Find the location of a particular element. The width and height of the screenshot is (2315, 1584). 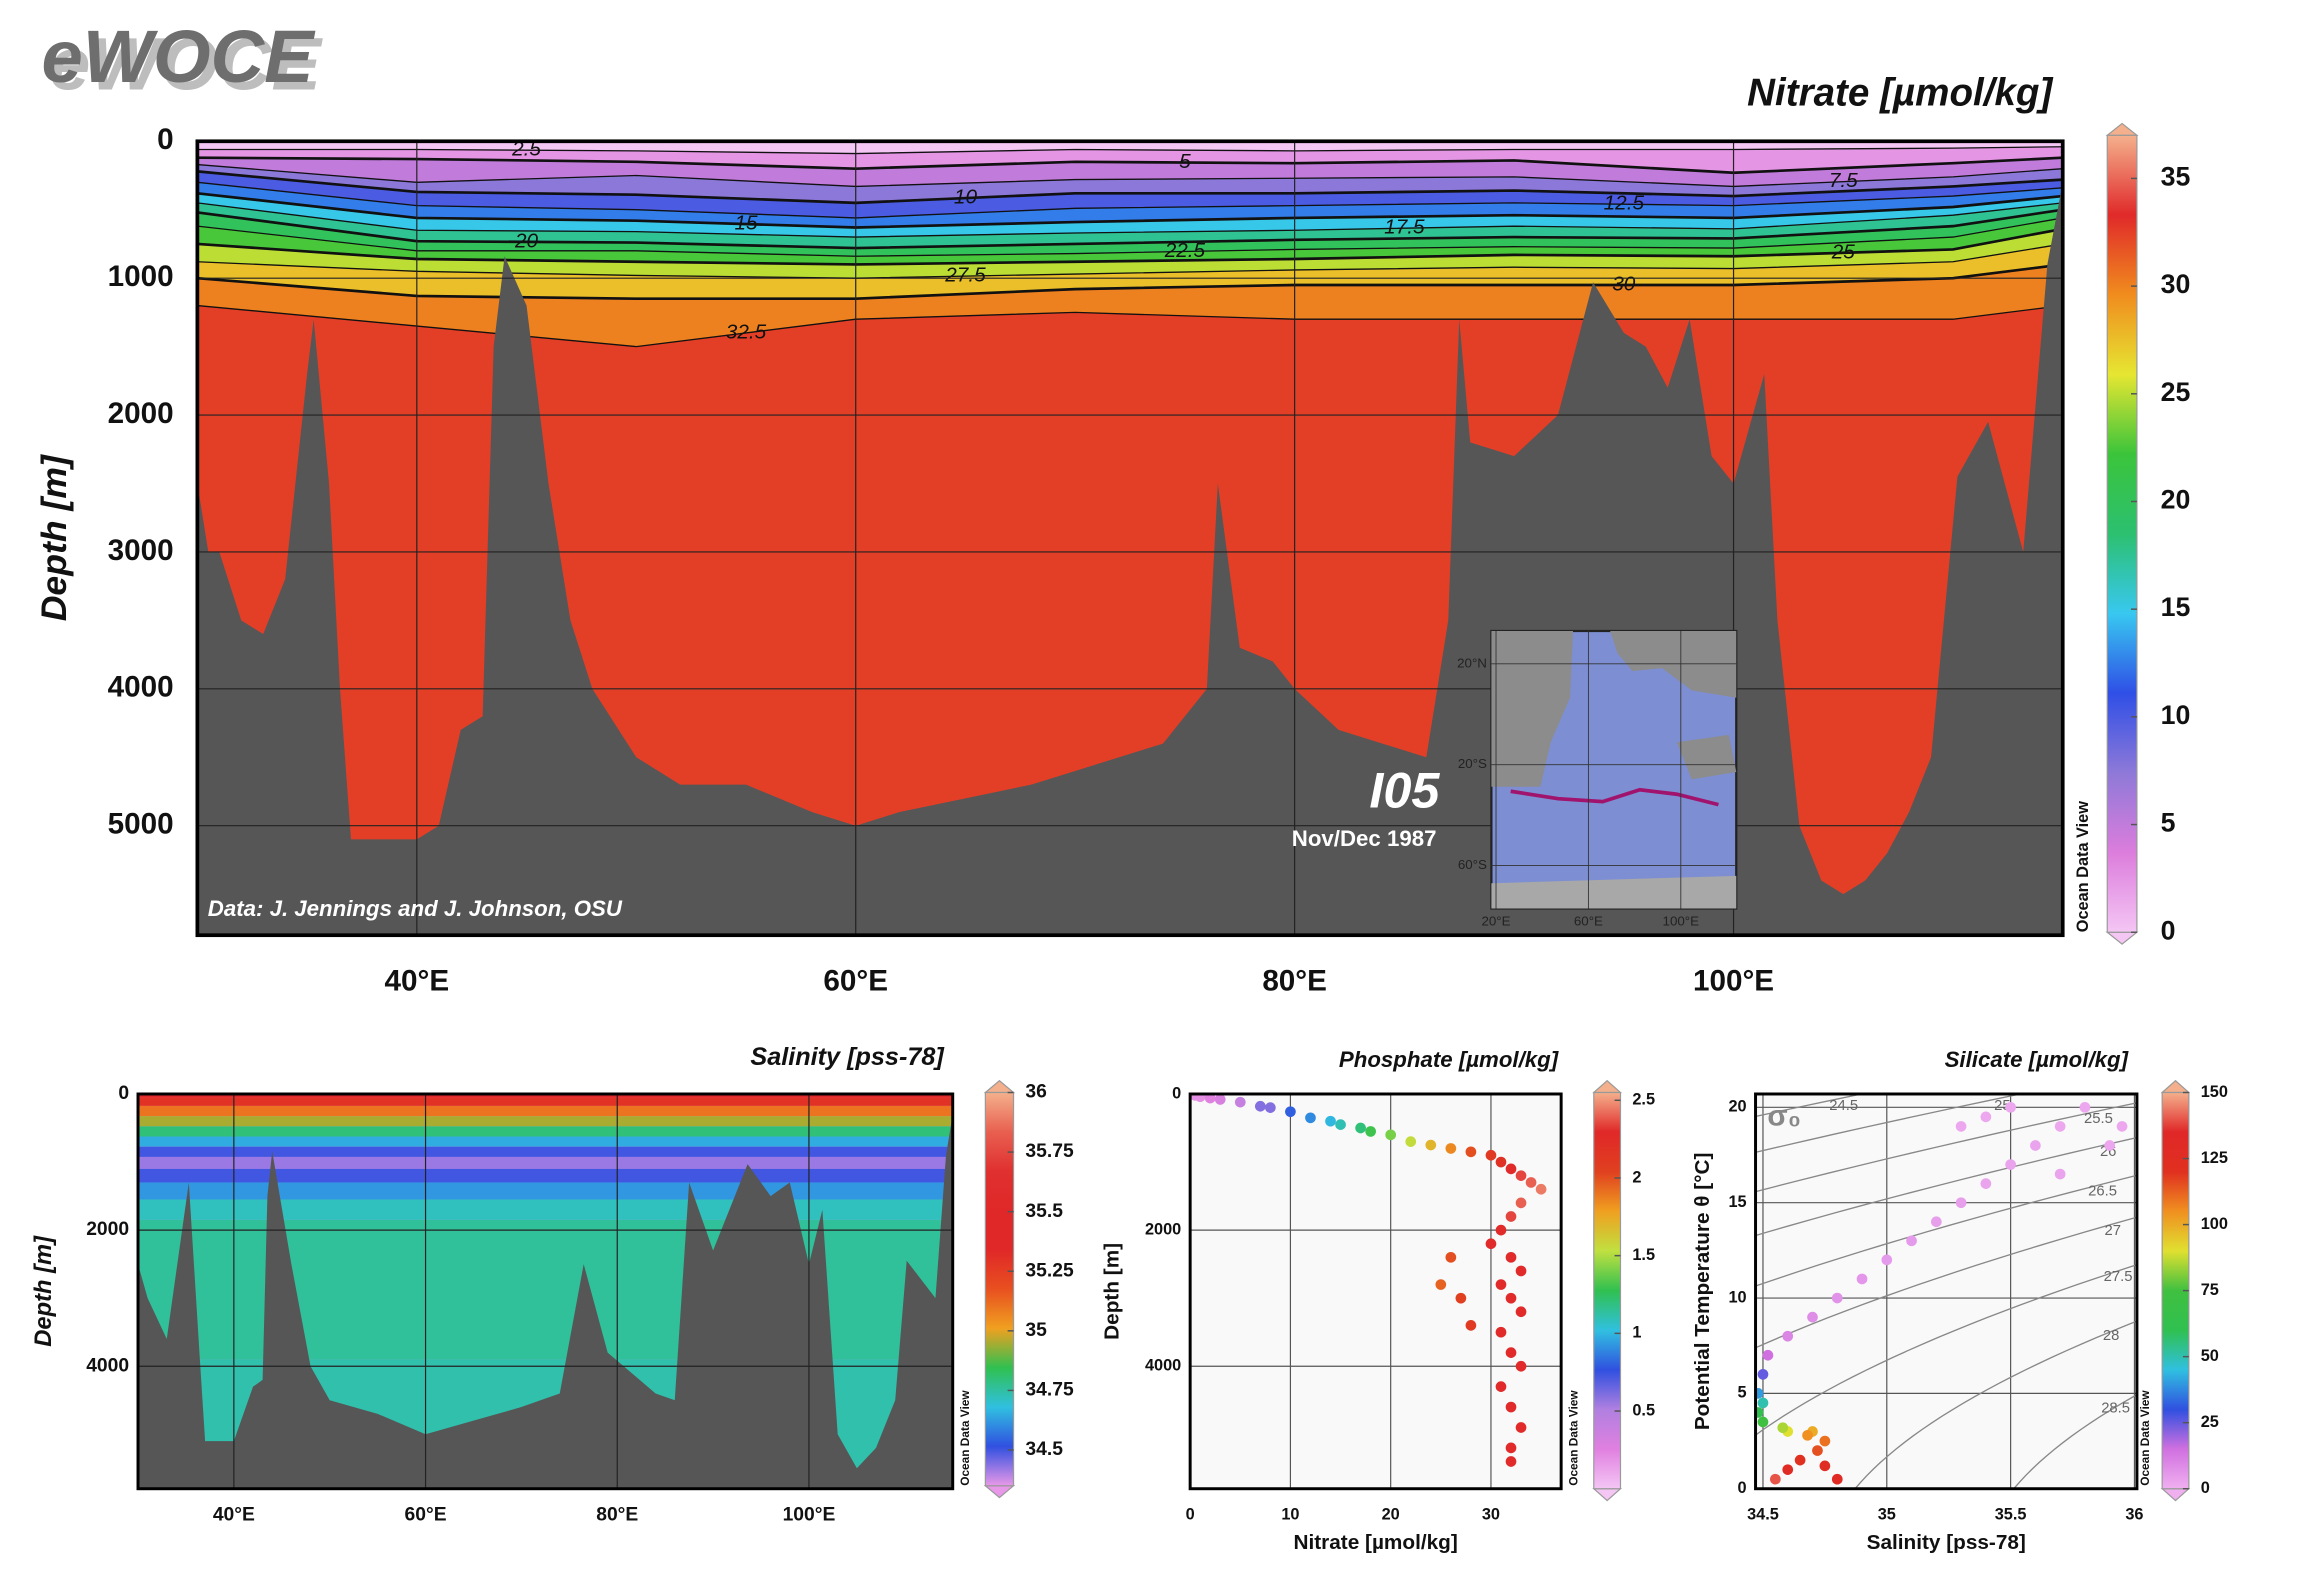

y-tick-label: 5 is located at coordinates (1742, 1393).